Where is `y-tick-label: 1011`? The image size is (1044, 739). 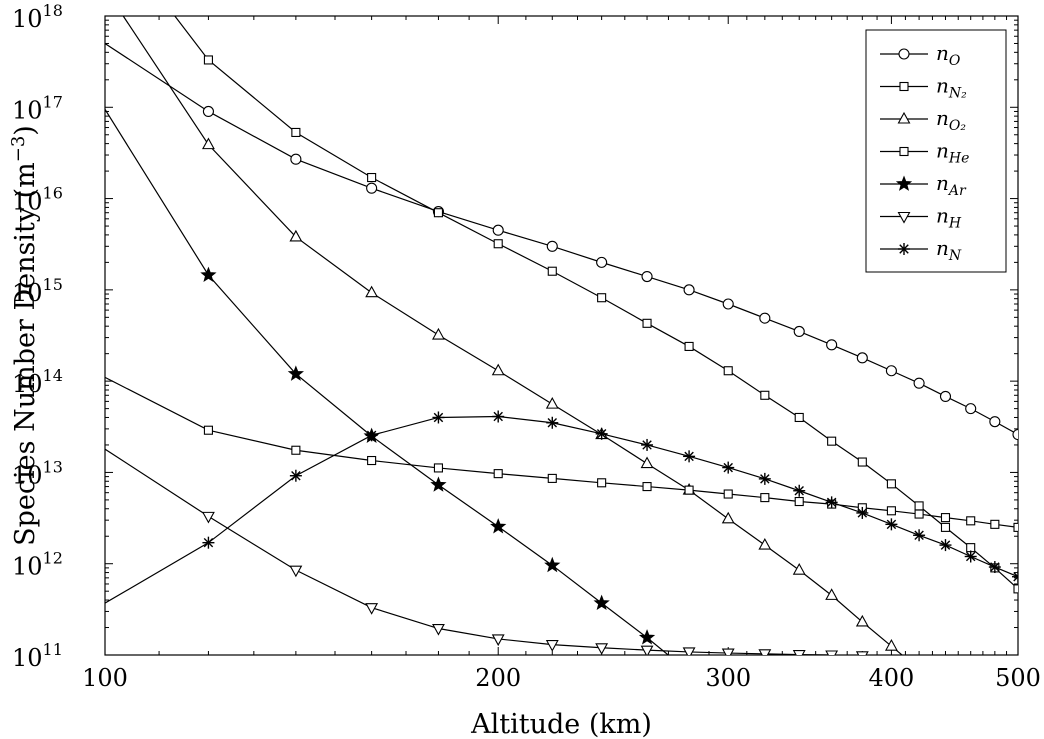 y-tick-label: 1011 is located at coordinates (37, 656).